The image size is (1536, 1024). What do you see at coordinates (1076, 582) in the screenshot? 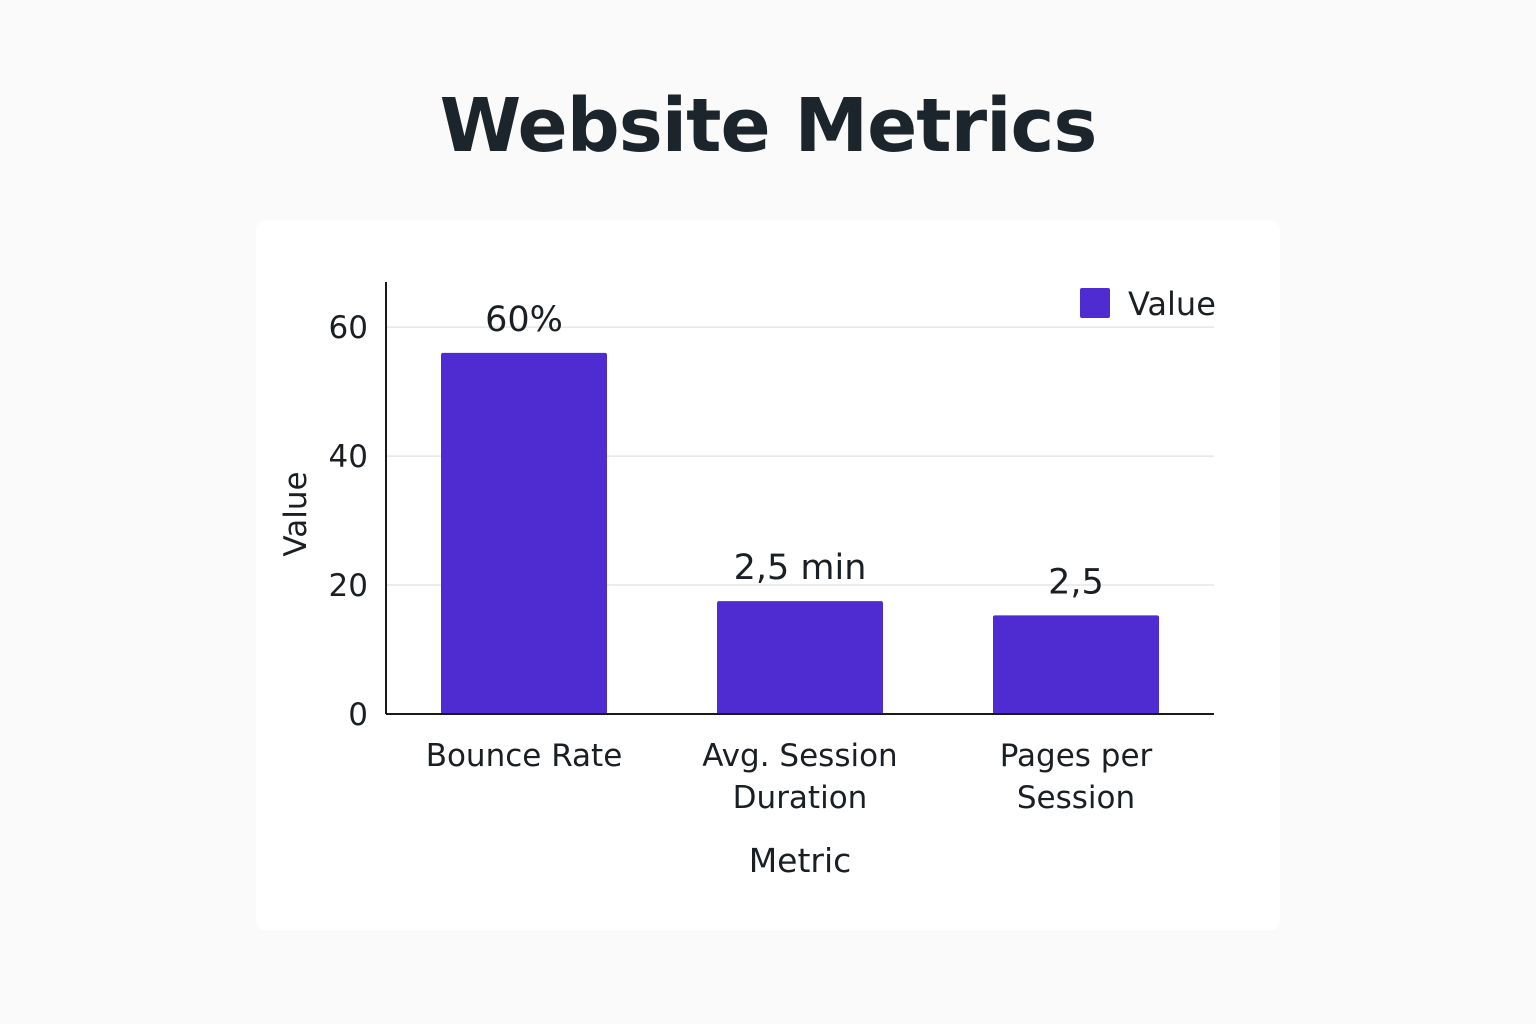
I see `data-label: 2,5` at bounding box center [1076, 582].